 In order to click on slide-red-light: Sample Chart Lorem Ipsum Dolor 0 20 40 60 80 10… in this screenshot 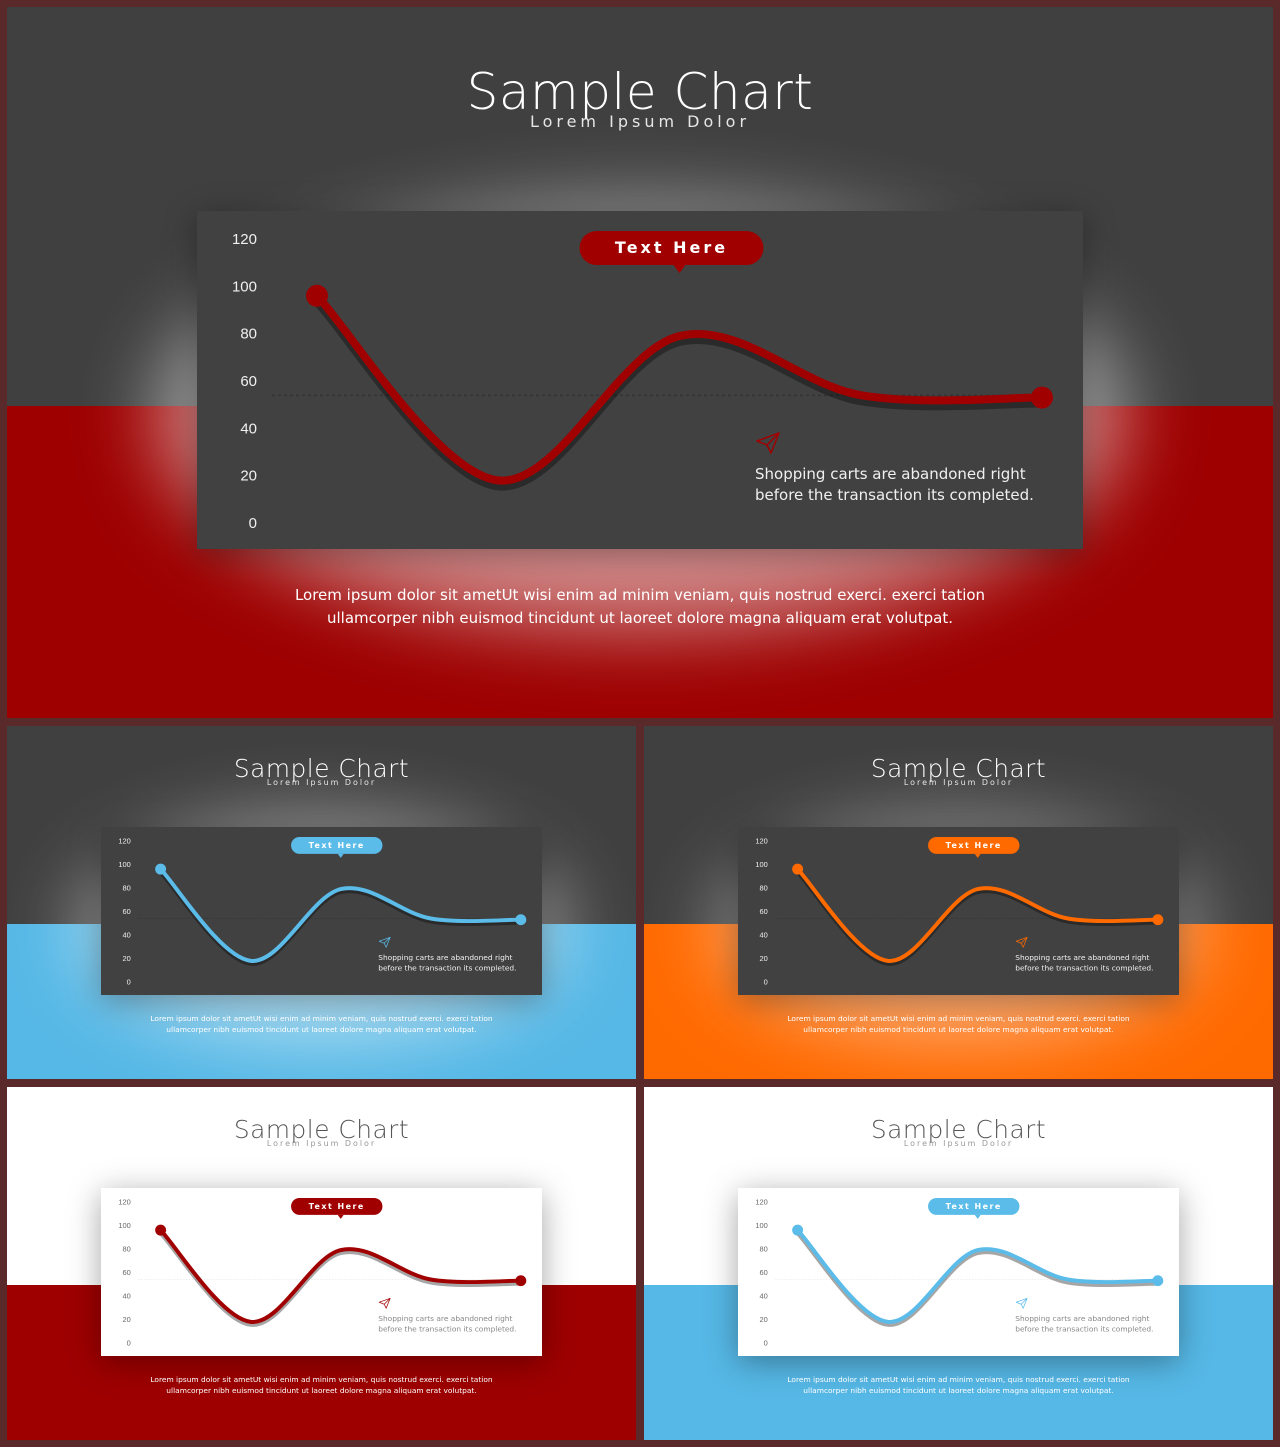, I will do `click(321, 1263)`.